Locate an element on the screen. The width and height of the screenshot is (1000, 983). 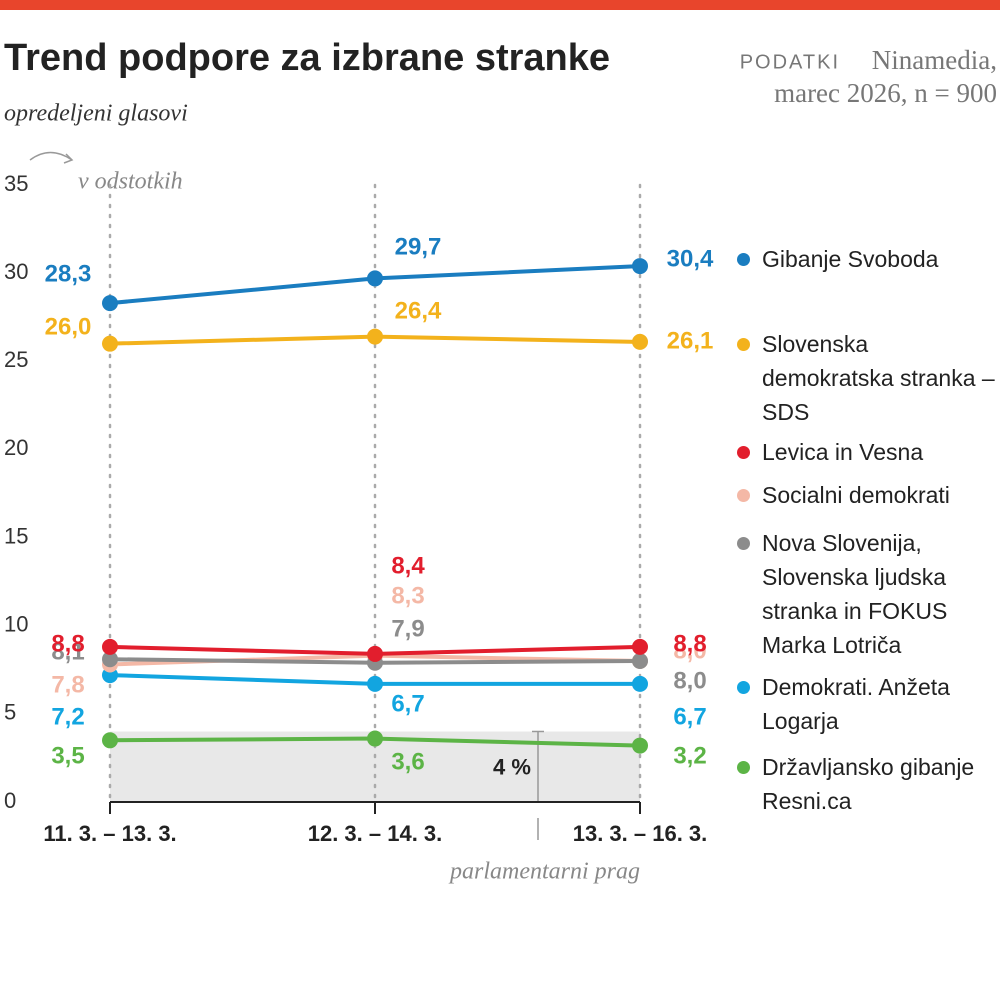
value-label: 7,9 is located at coordinates (407, 628).